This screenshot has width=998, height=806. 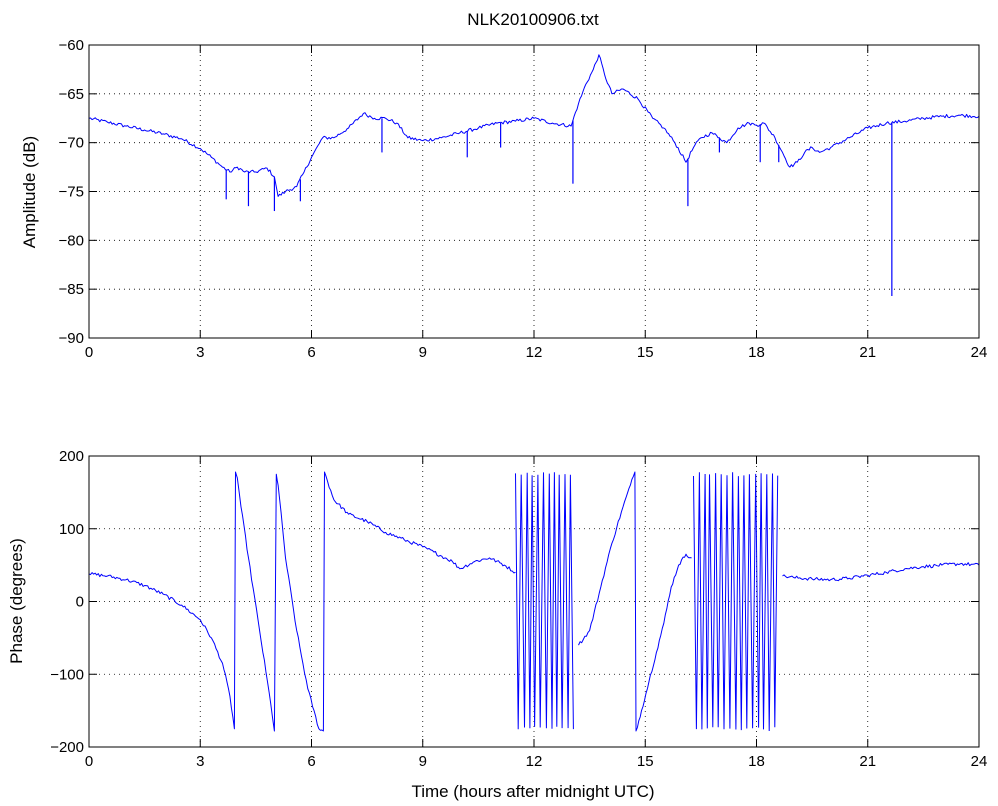 What do you see at coordinates (67, 674) in the screenshot?
I see `phase-y-tick-label: −100` at bounding box center [67, 674].